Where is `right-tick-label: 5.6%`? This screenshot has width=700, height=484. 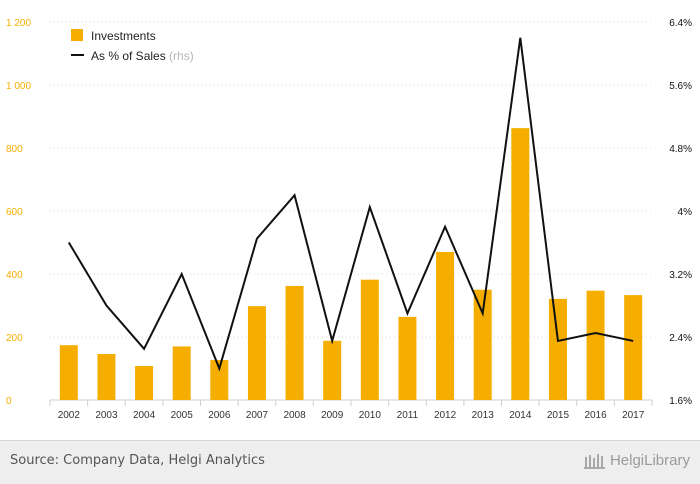
right-tick-label: 5.6% is located at coordinates (680, 86).